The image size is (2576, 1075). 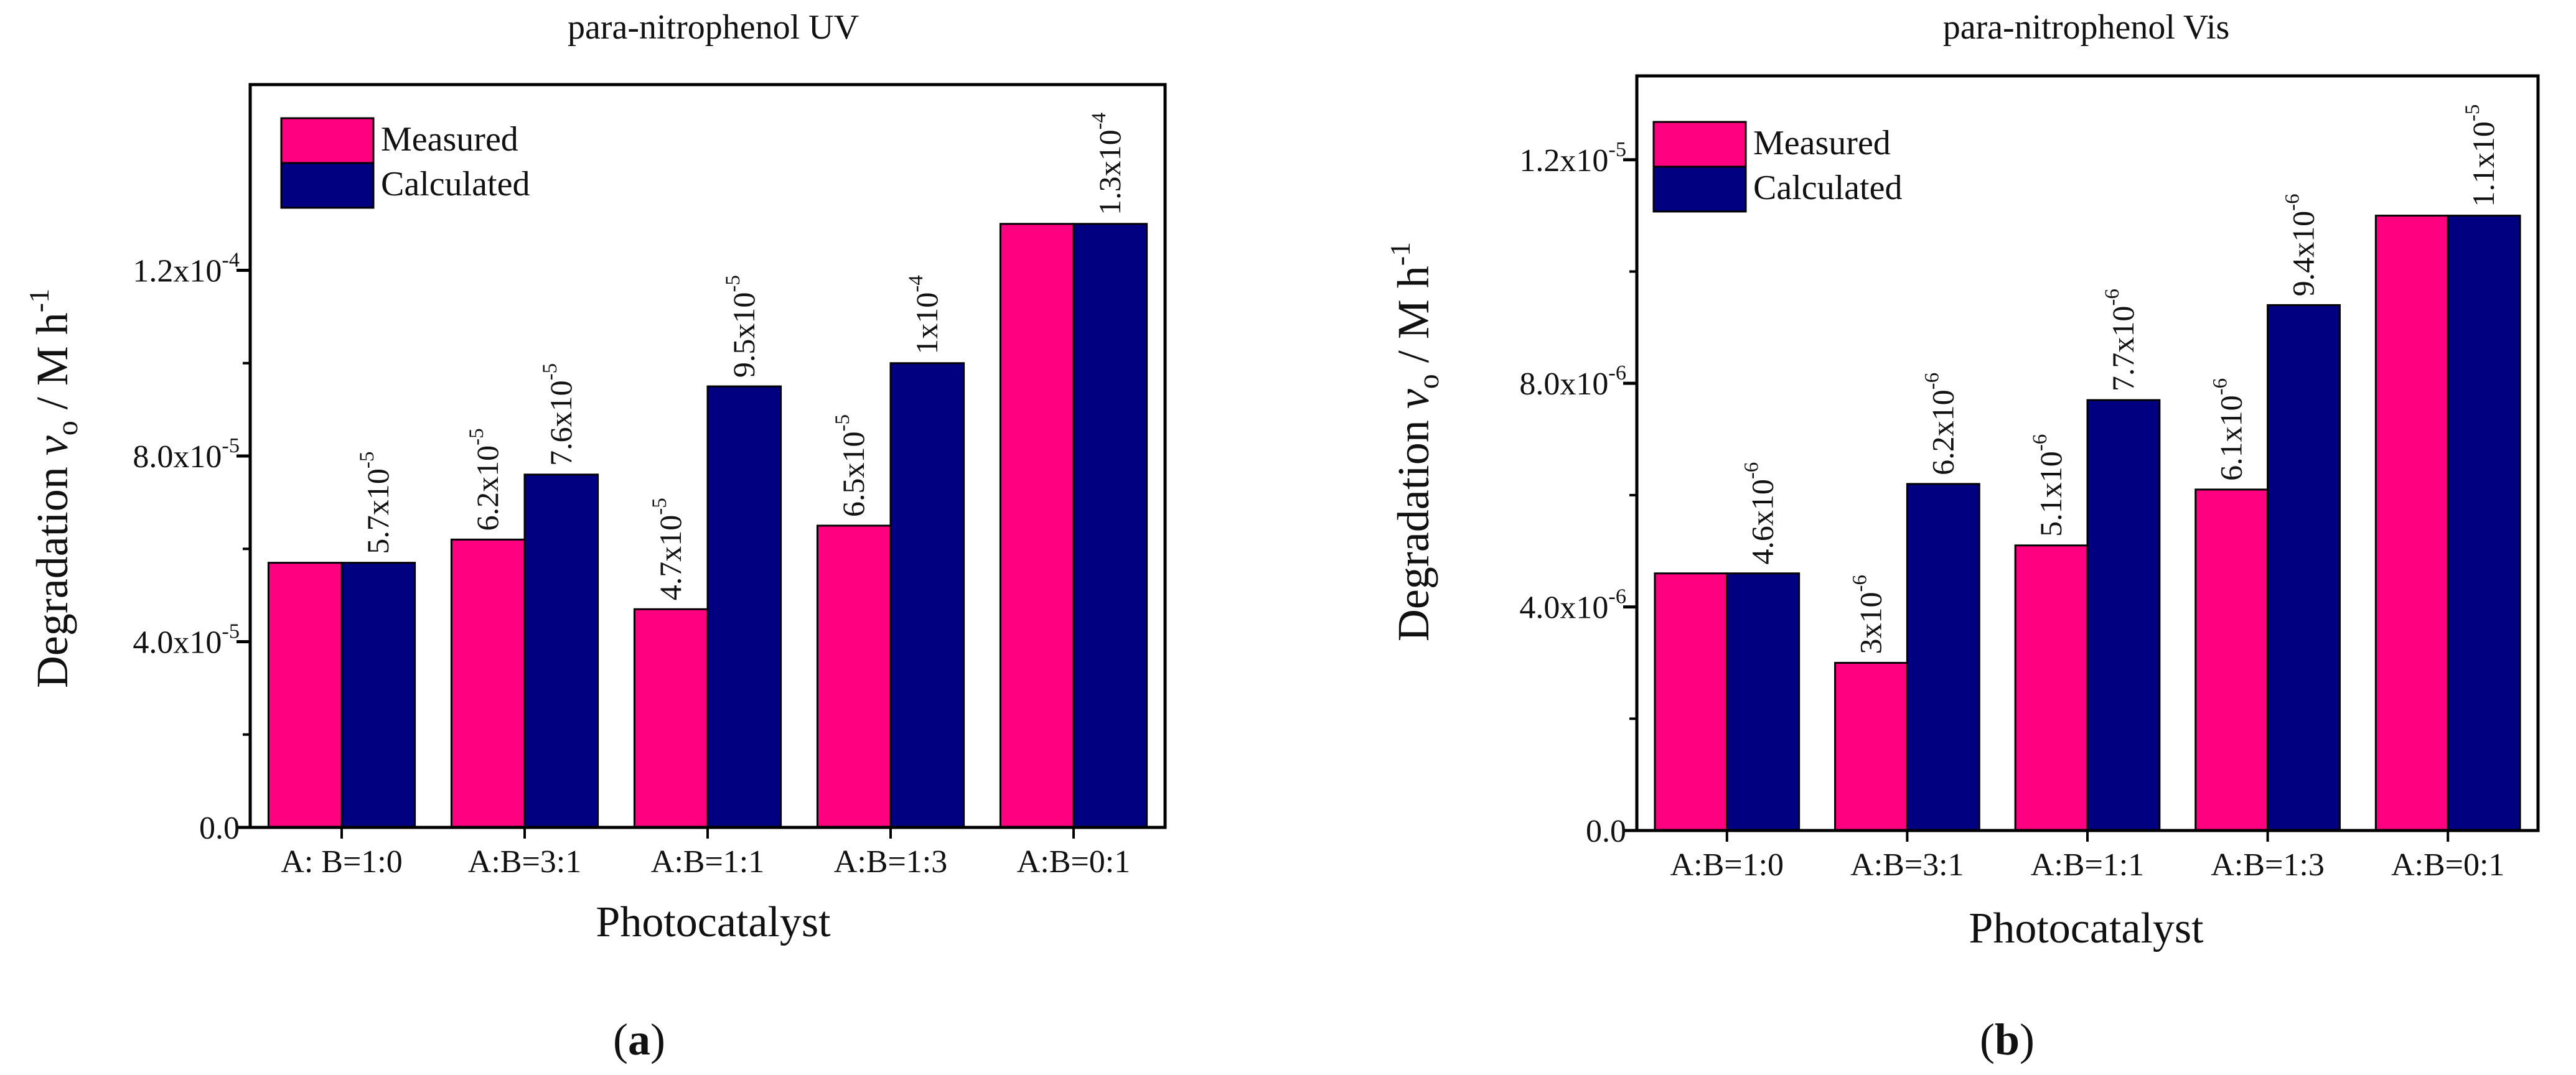 What do you see at coordinates (2086, 28) in the screenshot?
I see `chart-title: para-nitrophenol Vis` at bounding box center [2086, 28].